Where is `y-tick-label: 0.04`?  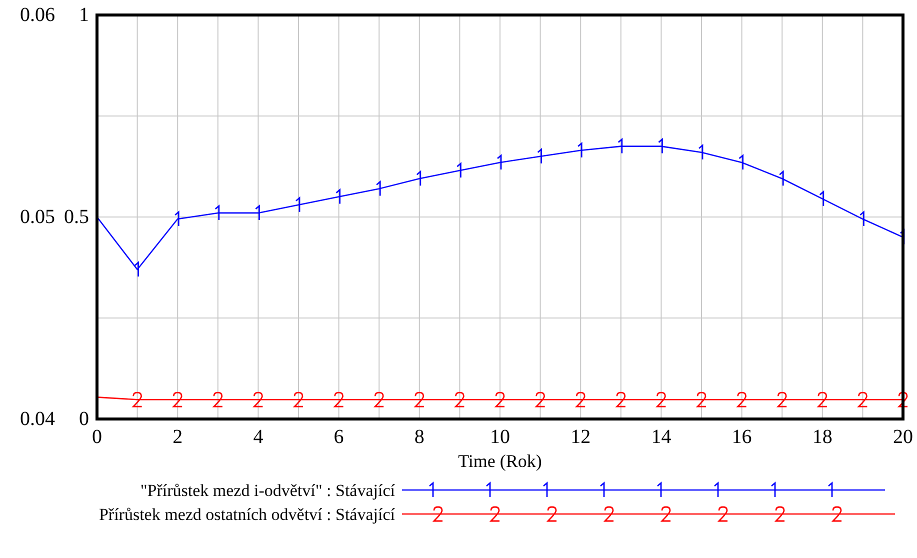
y-tick-label: 0.04 is located at coordinates (37, 419).